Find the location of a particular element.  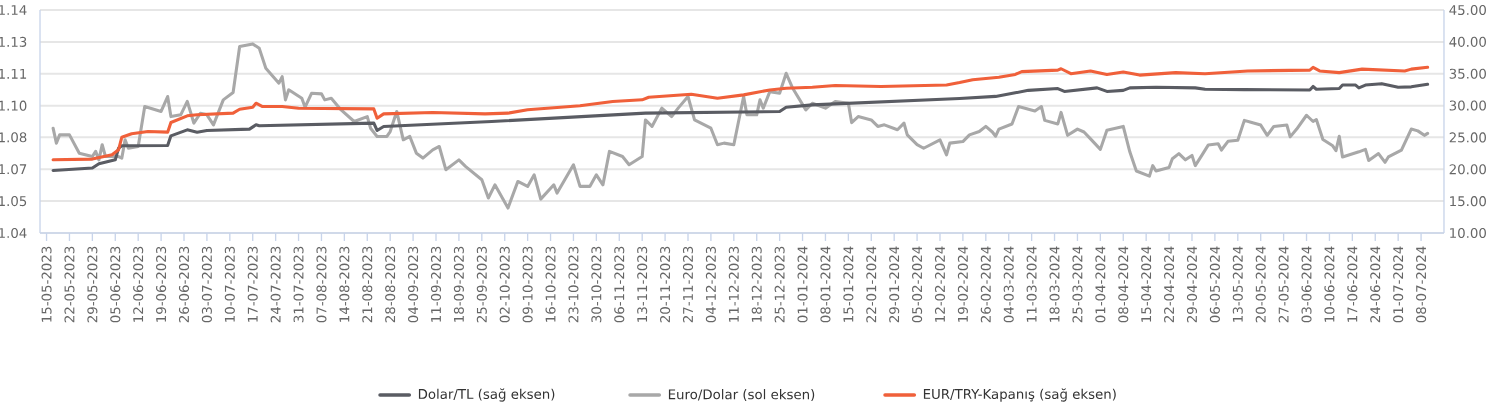

x-tick-label: 26-02-2024 is located at coordinates (985, 284).